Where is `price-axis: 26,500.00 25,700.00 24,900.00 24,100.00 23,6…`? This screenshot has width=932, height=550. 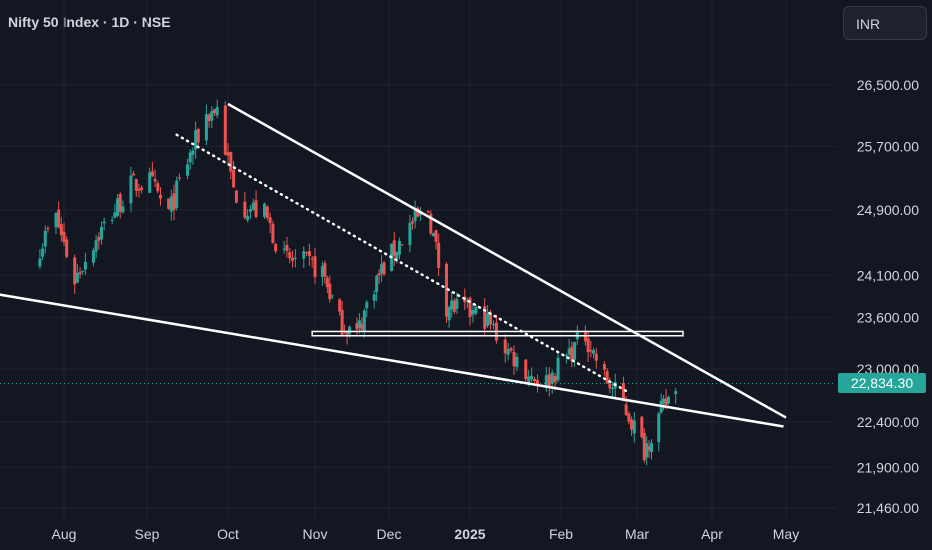
price-axis: 26,500.00 25,700.00 24,900.00 24,100.00 23,6… is located at coordinates (888, 296).